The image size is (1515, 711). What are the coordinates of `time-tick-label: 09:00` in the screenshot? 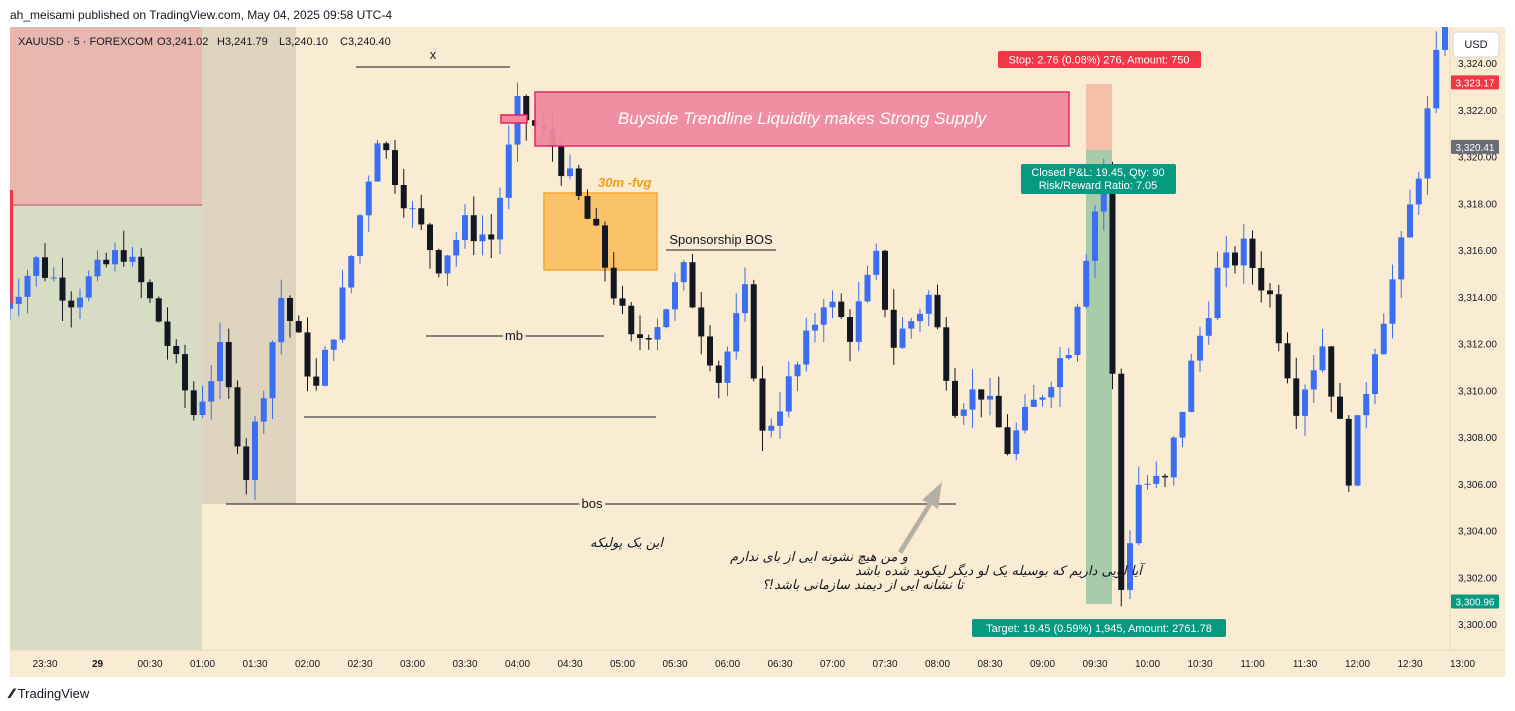 It's located at (1042, 664).